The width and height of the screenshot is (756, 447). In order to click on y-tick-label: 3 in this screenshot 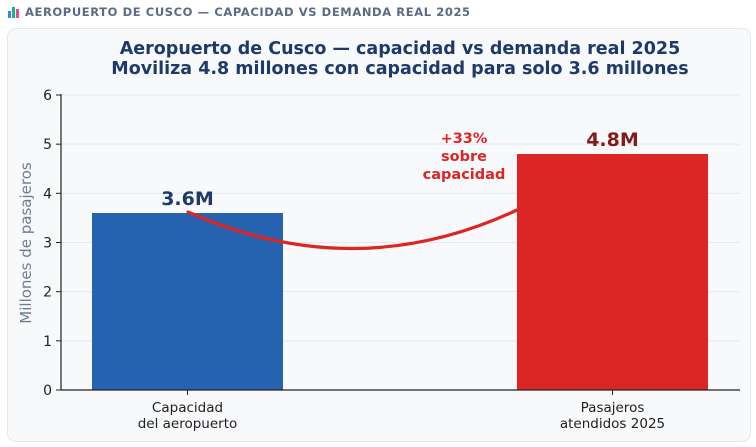, I will do `click(47, 244)`.